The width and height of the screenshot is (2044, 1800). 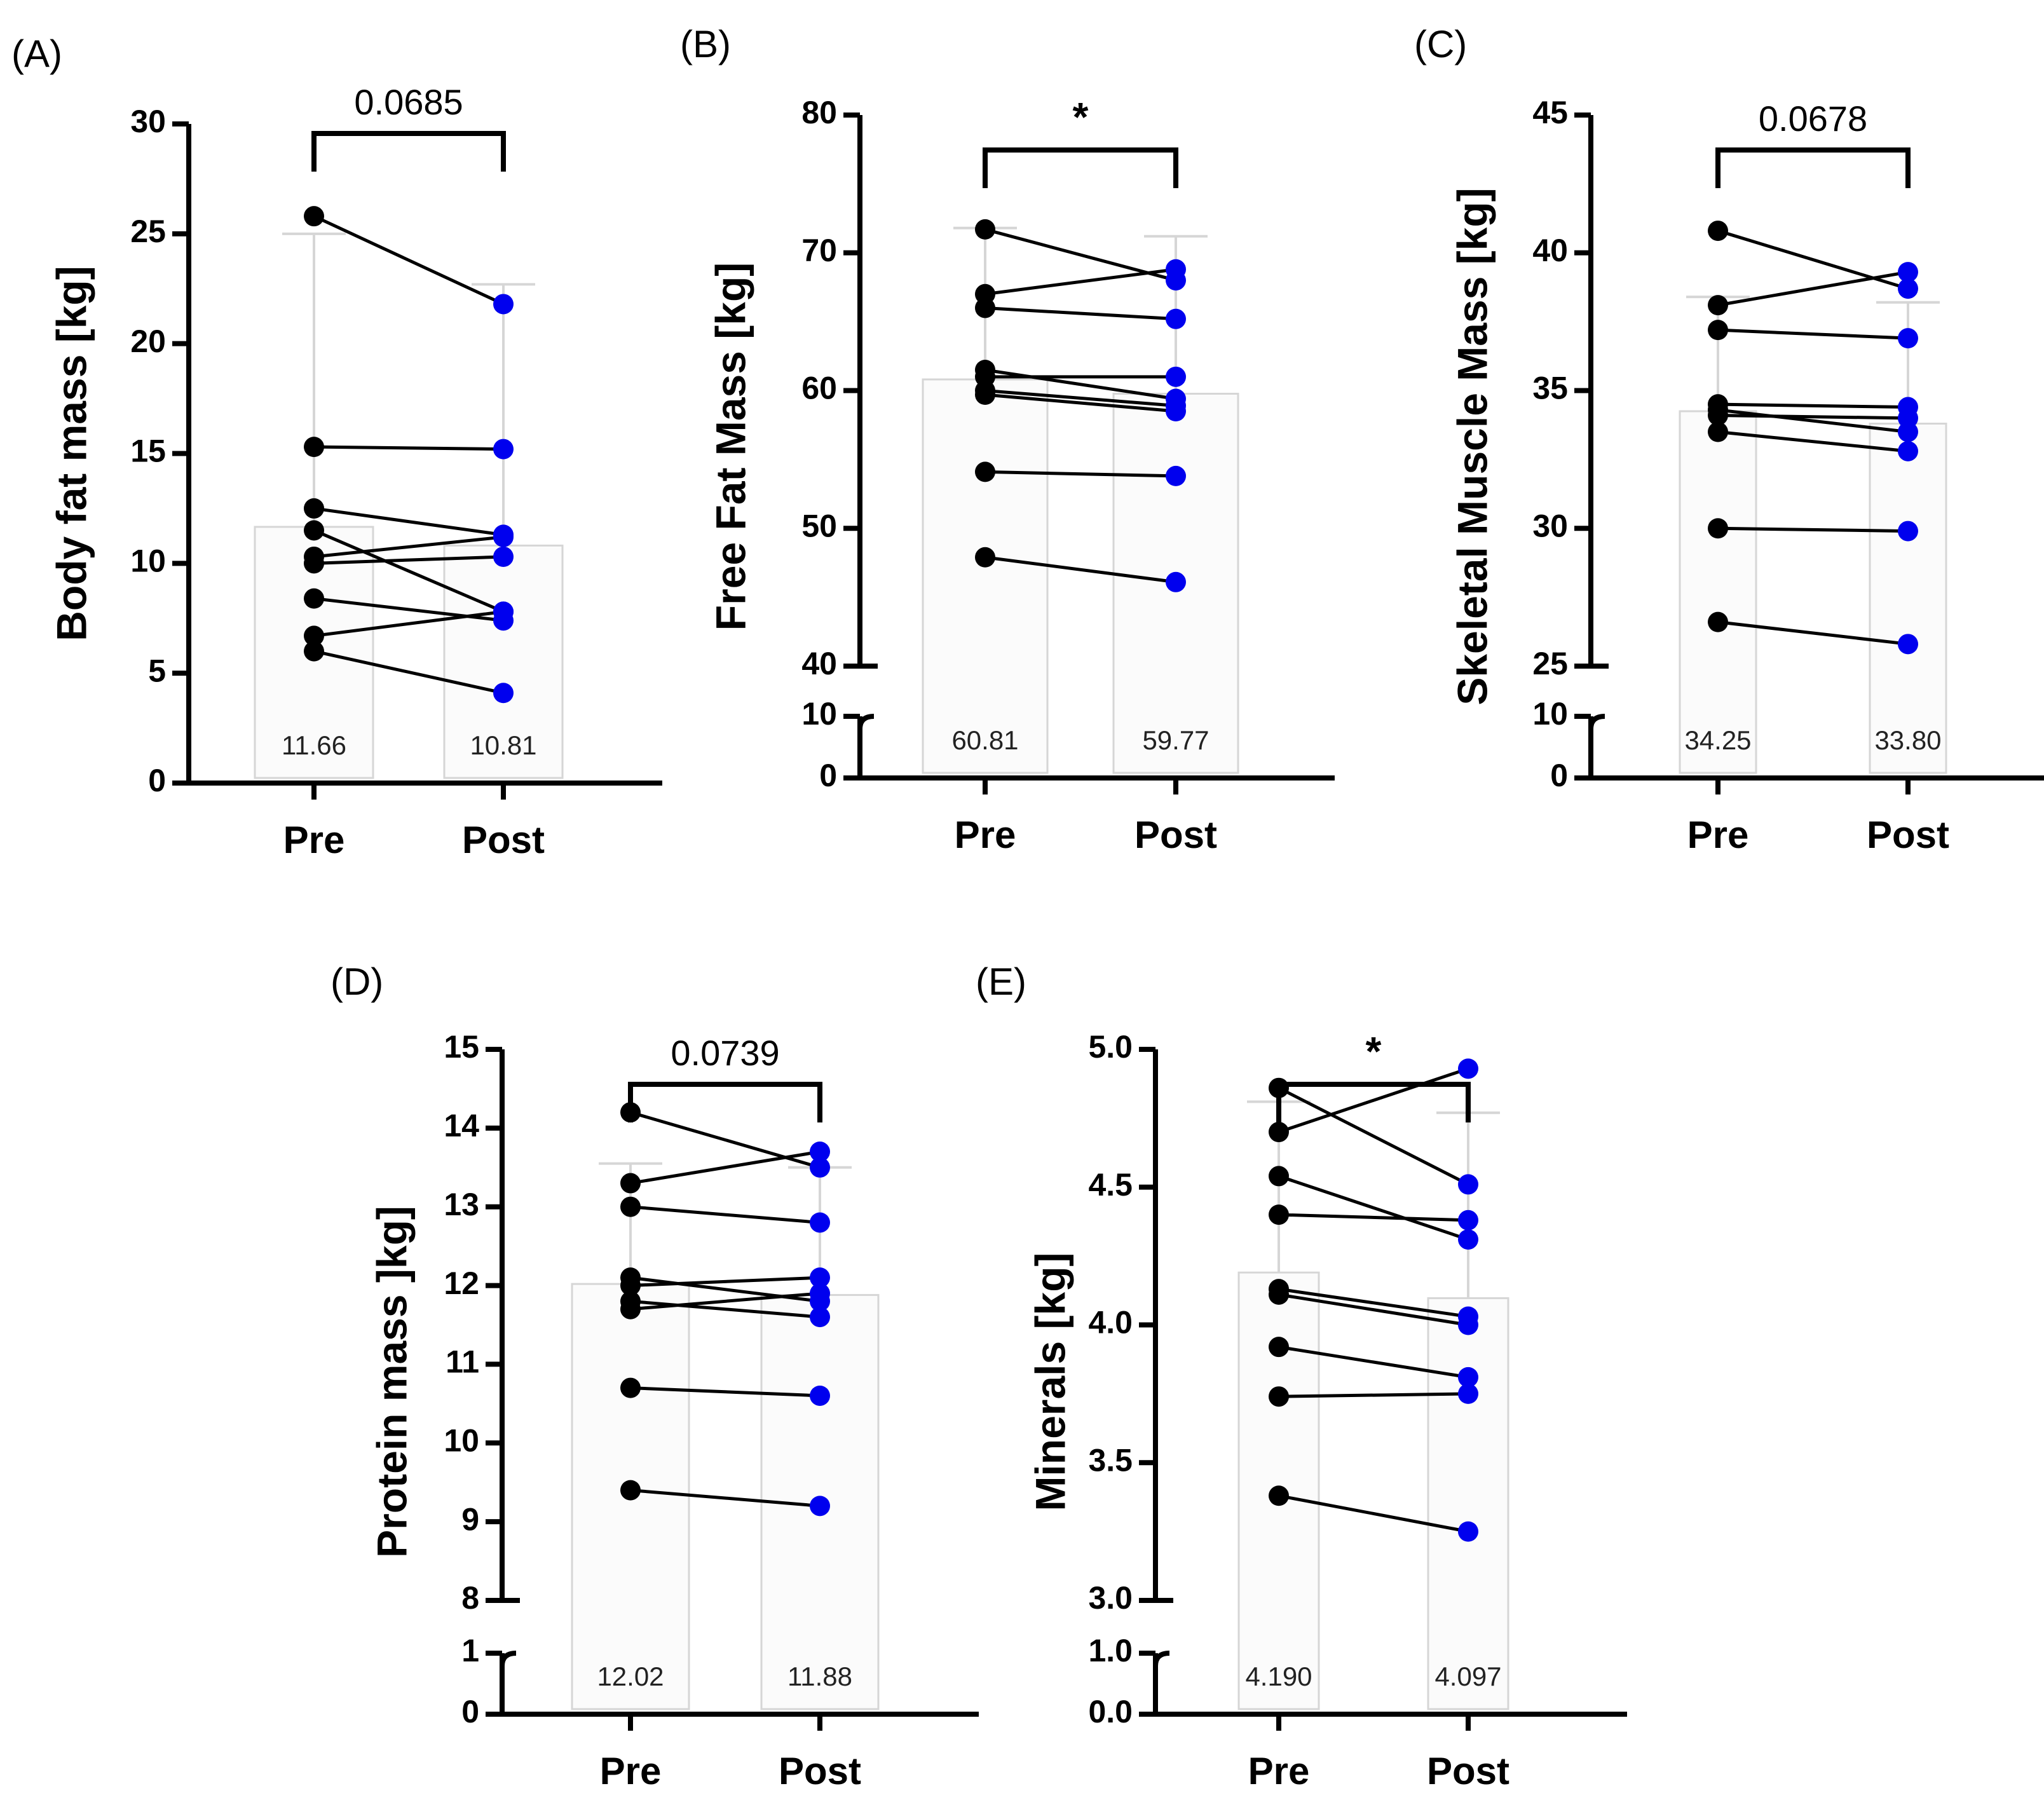 What do you see at coordinates (705, 44) in the screenshot?
I see `panel-label-b: (B)` at bounding box center [705, 44].